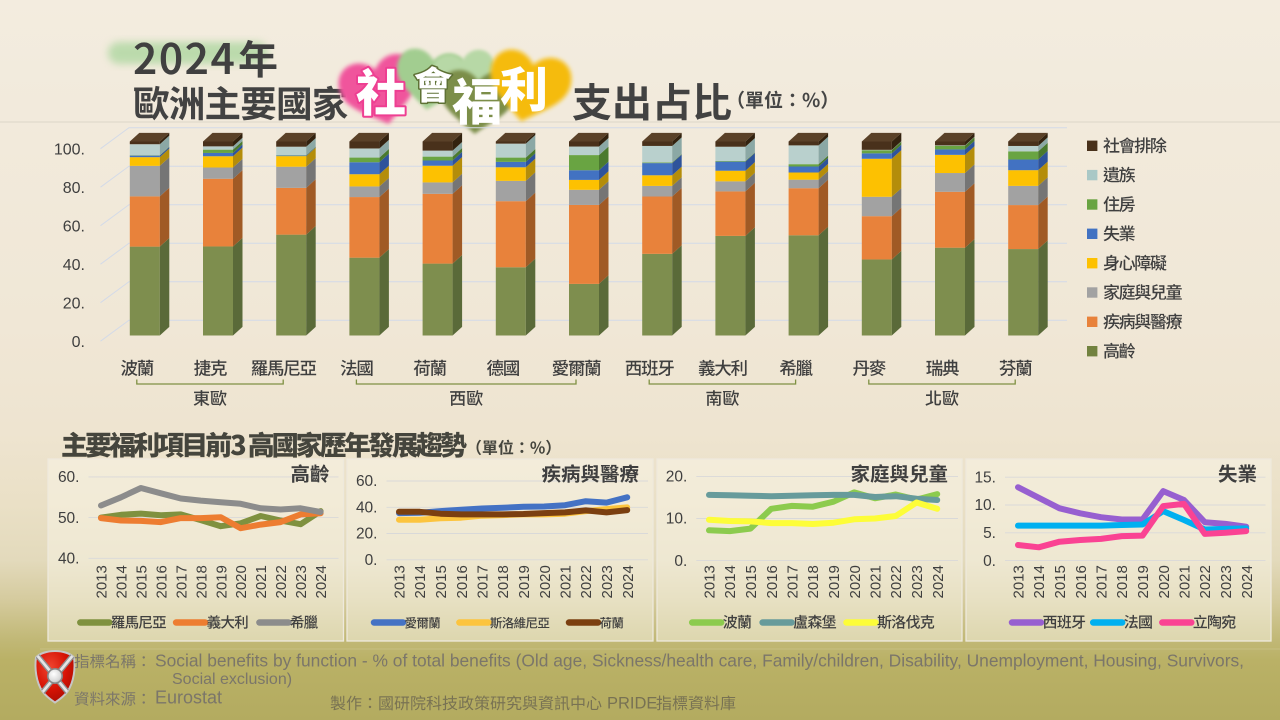  Describe the element at coordinates (74, 188) in the screenshot. I see `svg-text: 80.` at that location.